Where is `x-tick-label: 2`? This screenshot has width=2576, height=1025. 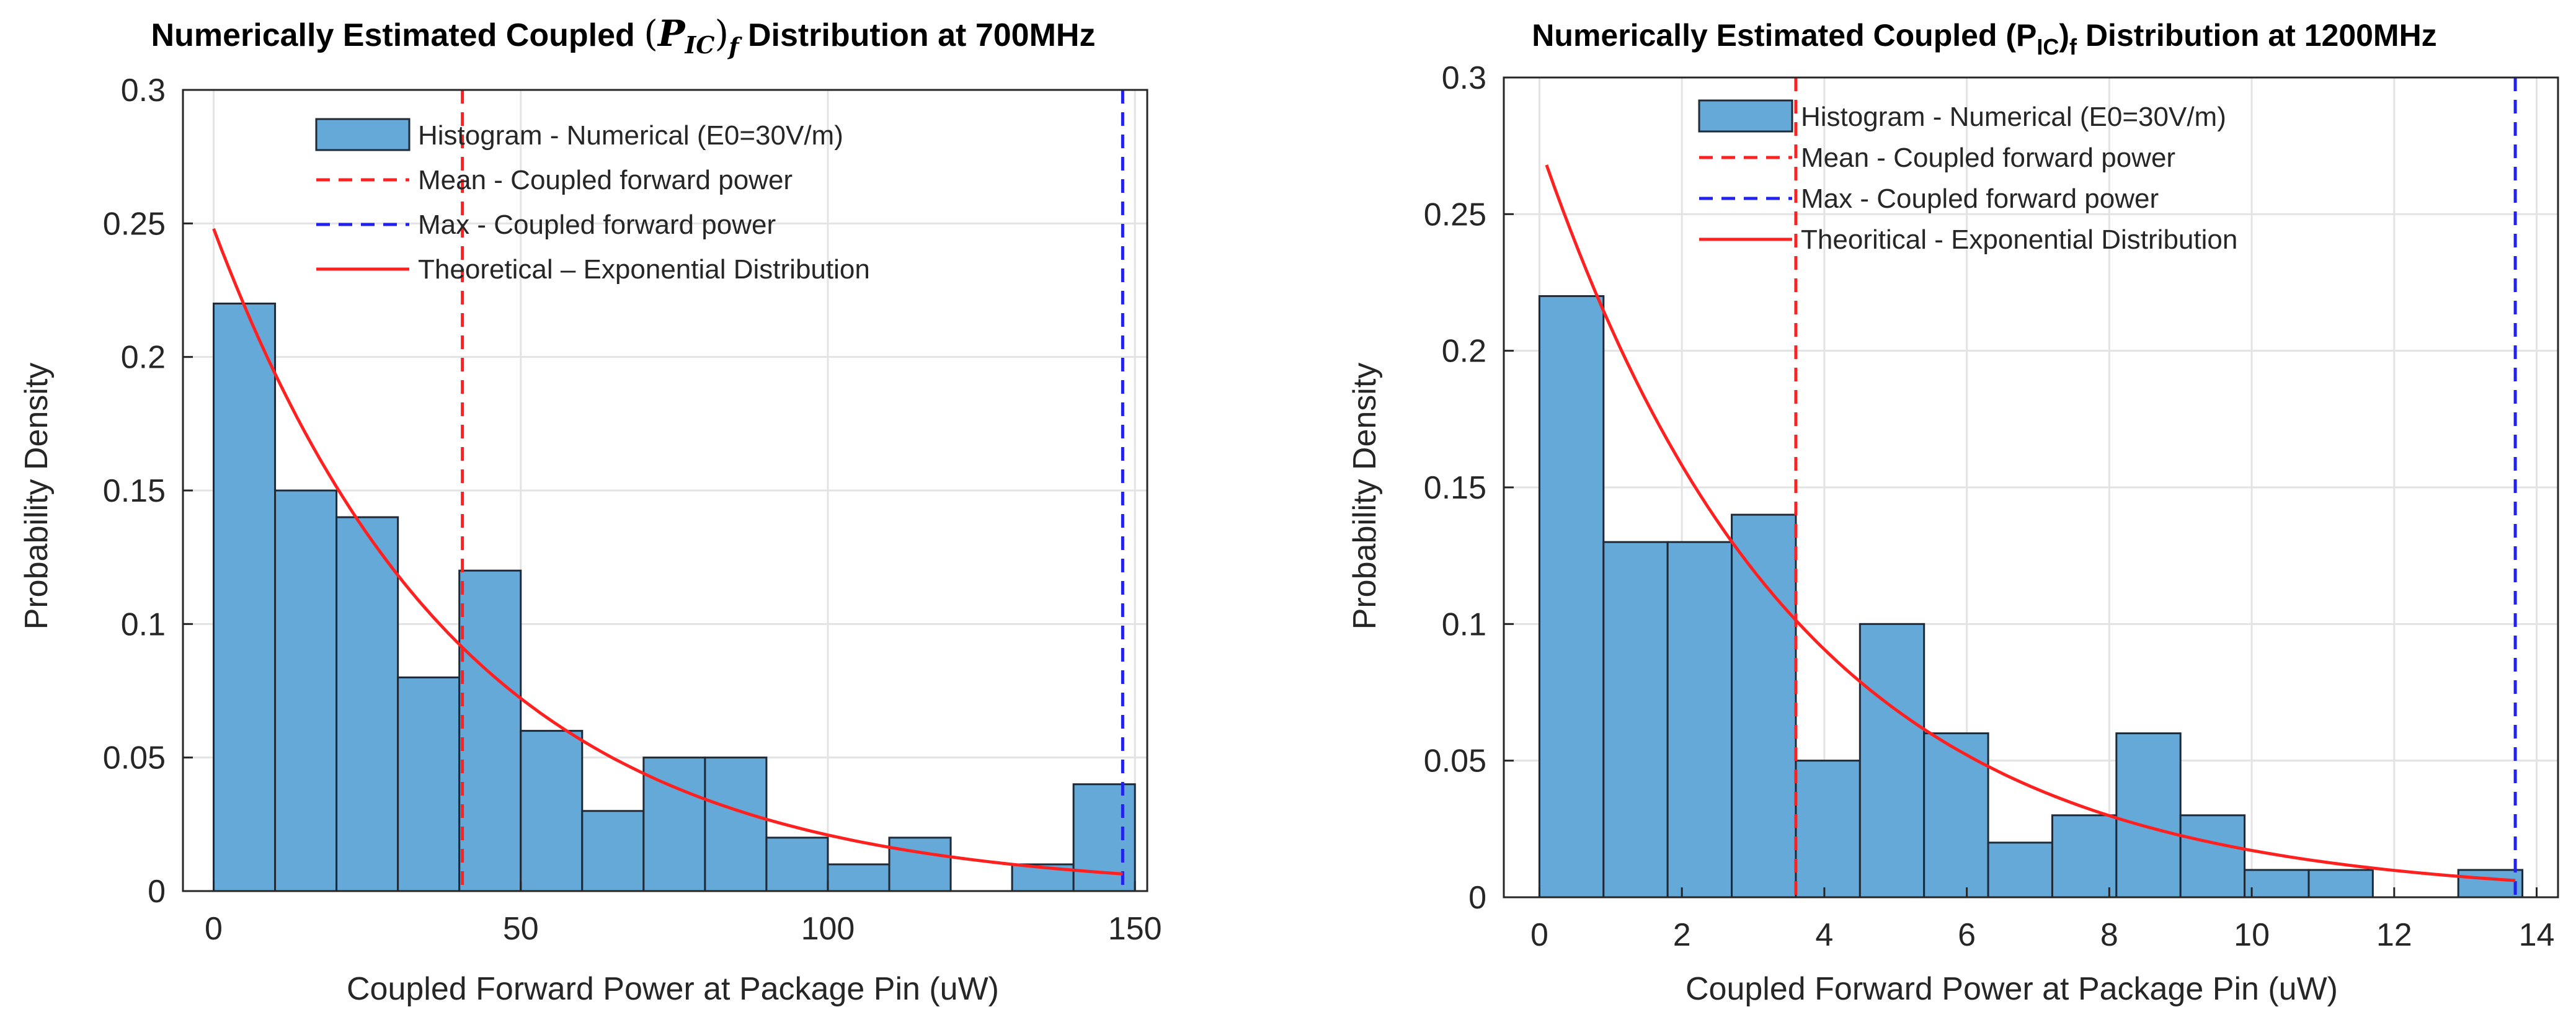 x-tick-label: 2 is located at coordinates (1682, 935).